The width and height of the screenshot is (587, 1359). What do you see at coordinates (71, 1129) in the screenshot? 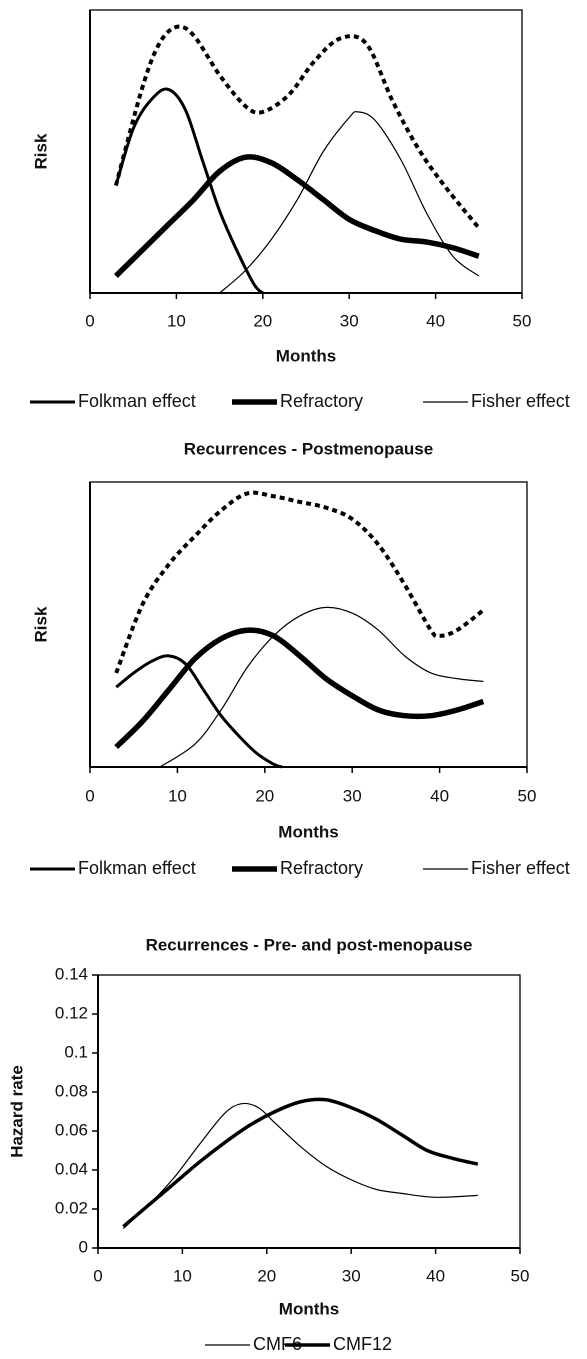
I see `y-tick-label: 0.06` at bounding box center [71, 1129].